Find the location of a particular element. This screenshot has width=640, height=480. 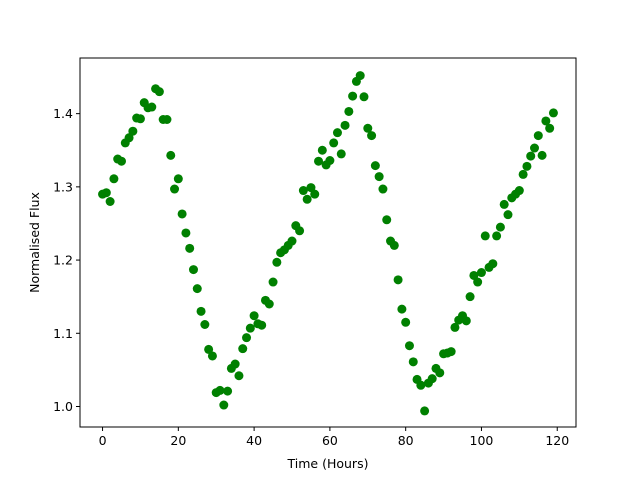

y-axis-ticks: 1.0 1.1 1.2 1.3 1.4 is located at coordinates (66, 260).